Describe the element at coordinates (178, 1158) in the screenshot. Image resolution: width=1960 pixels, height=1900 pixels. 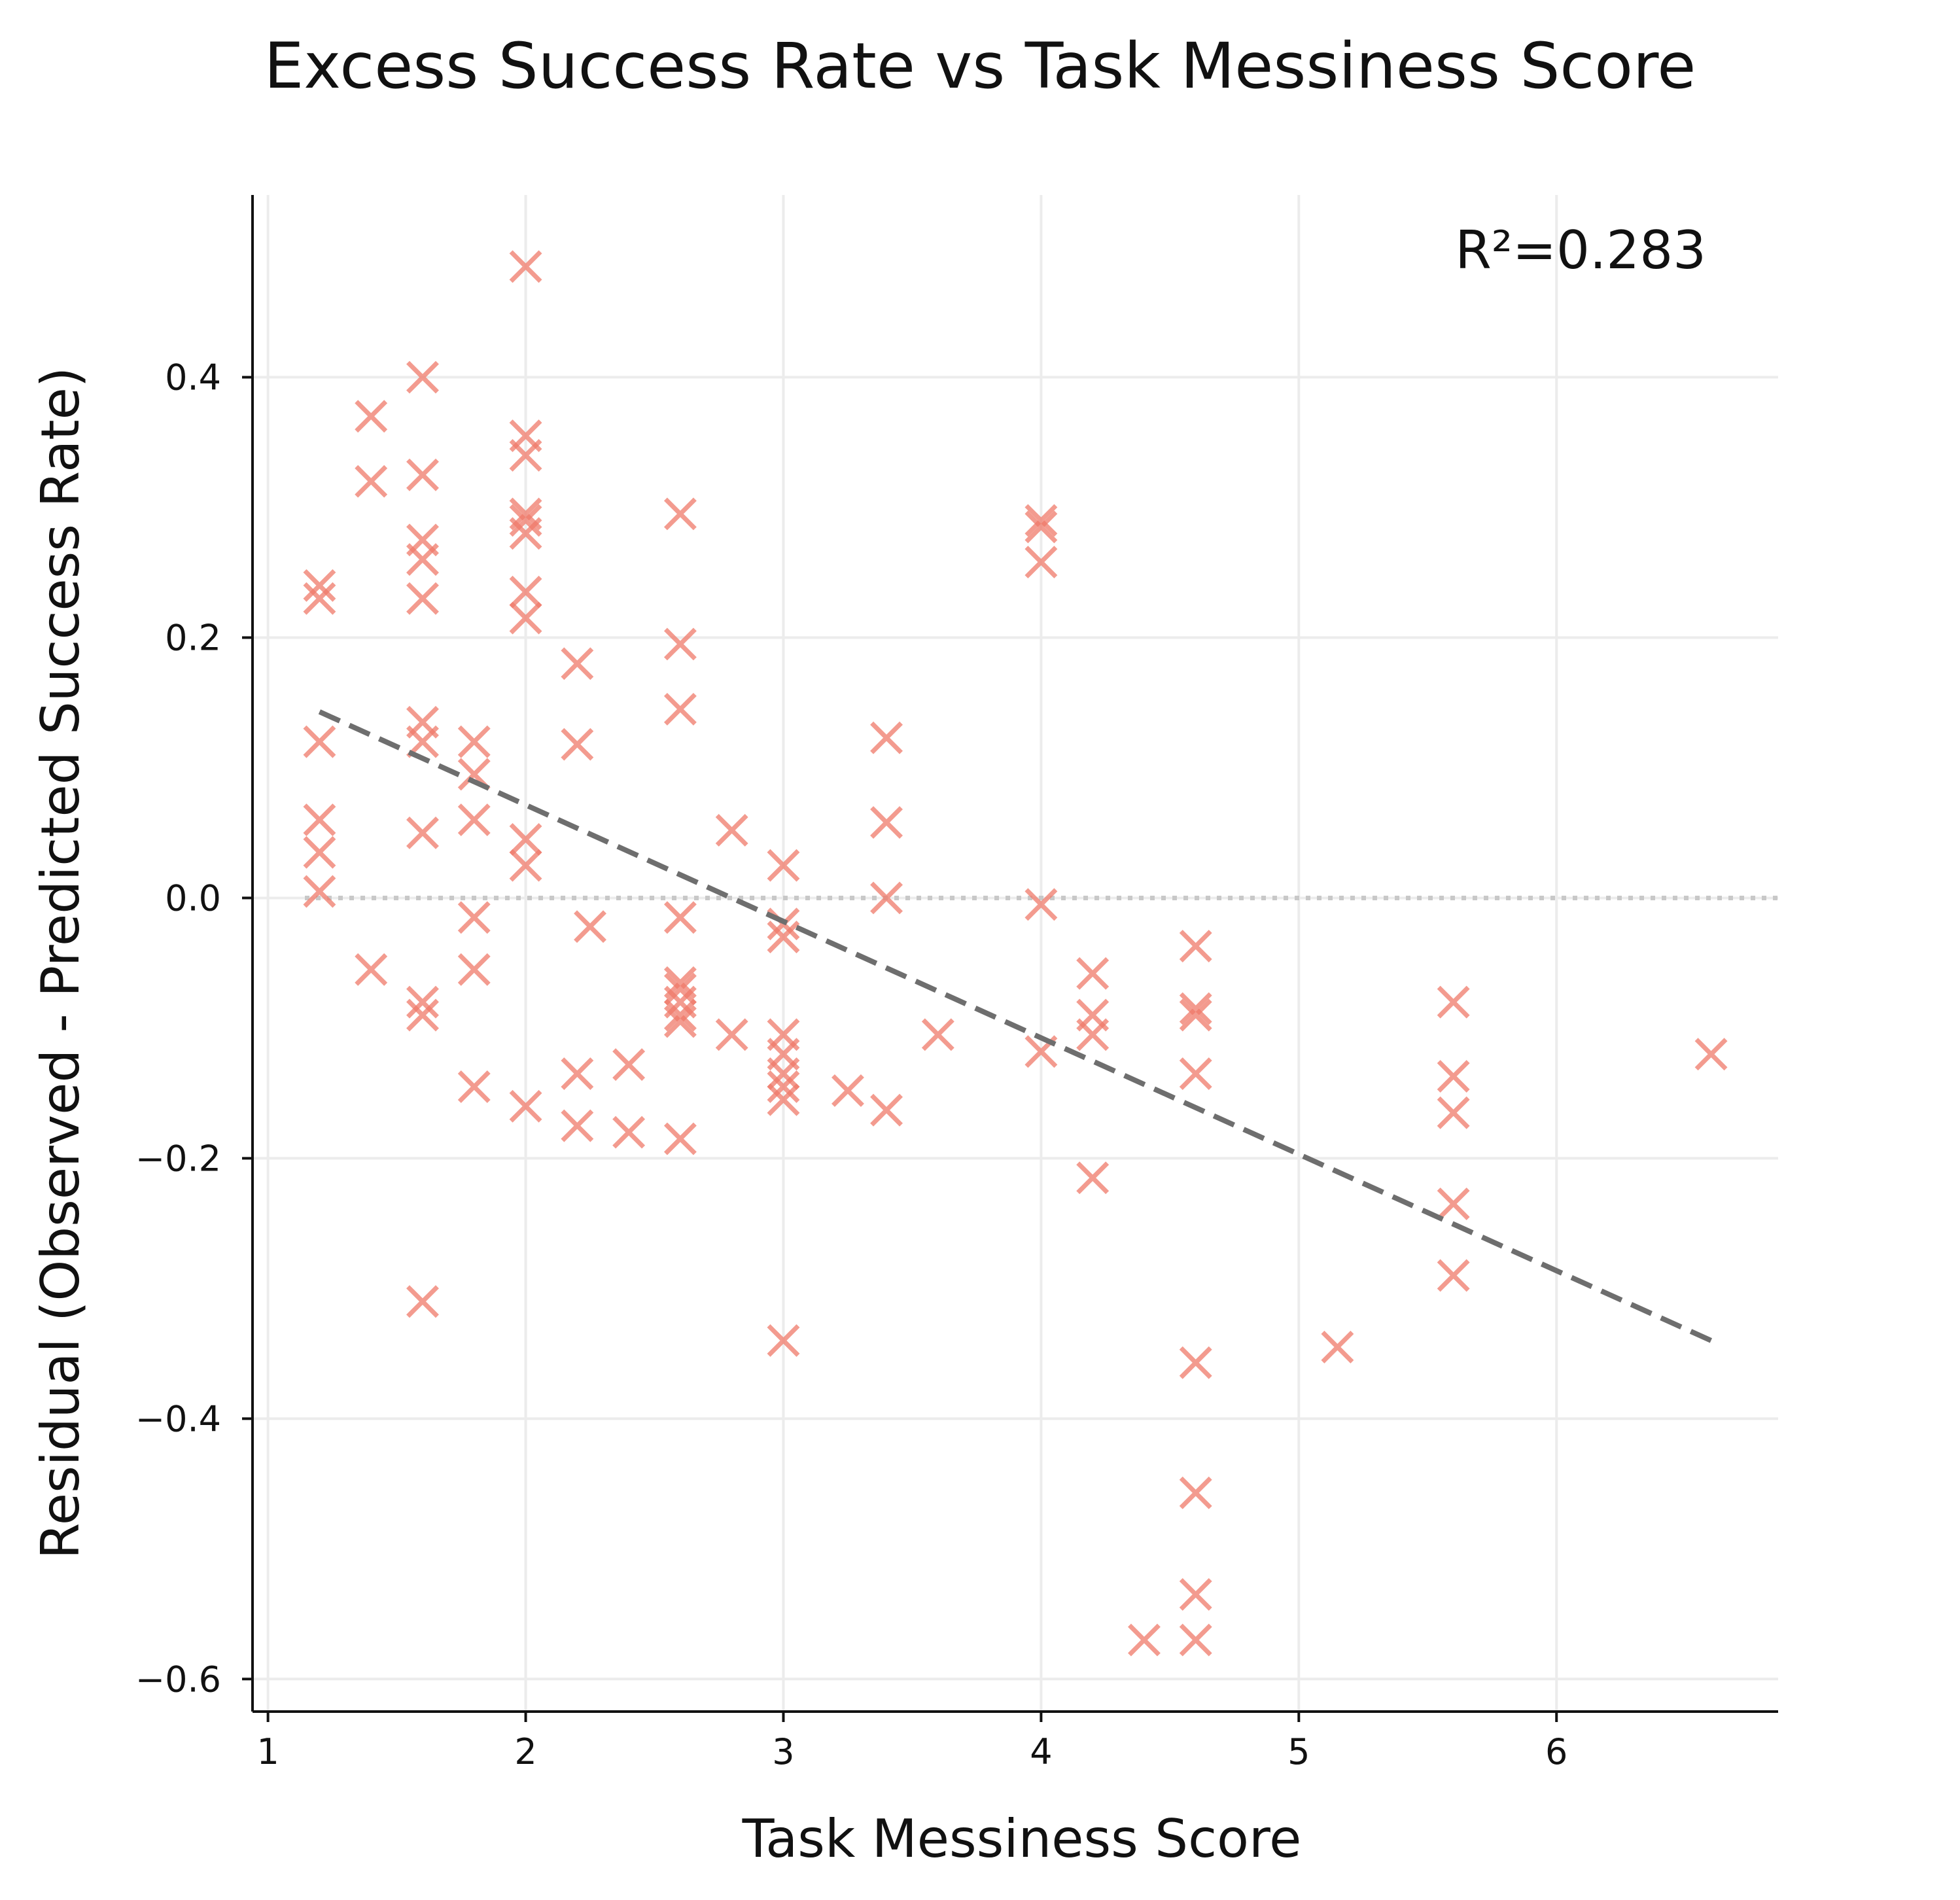
I see `y-tick-label: −0.2` at that location.